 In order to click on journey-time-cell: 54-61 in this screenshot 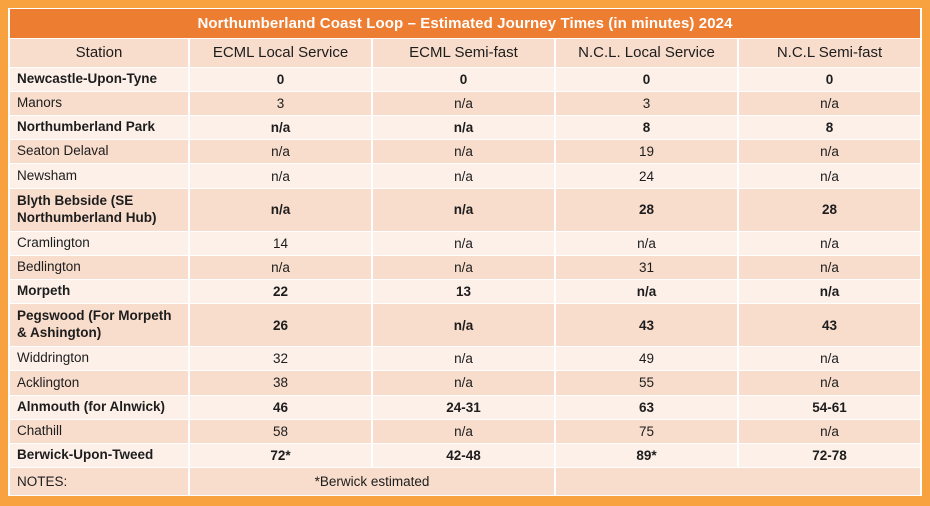, I will do `click(830, 407)`.